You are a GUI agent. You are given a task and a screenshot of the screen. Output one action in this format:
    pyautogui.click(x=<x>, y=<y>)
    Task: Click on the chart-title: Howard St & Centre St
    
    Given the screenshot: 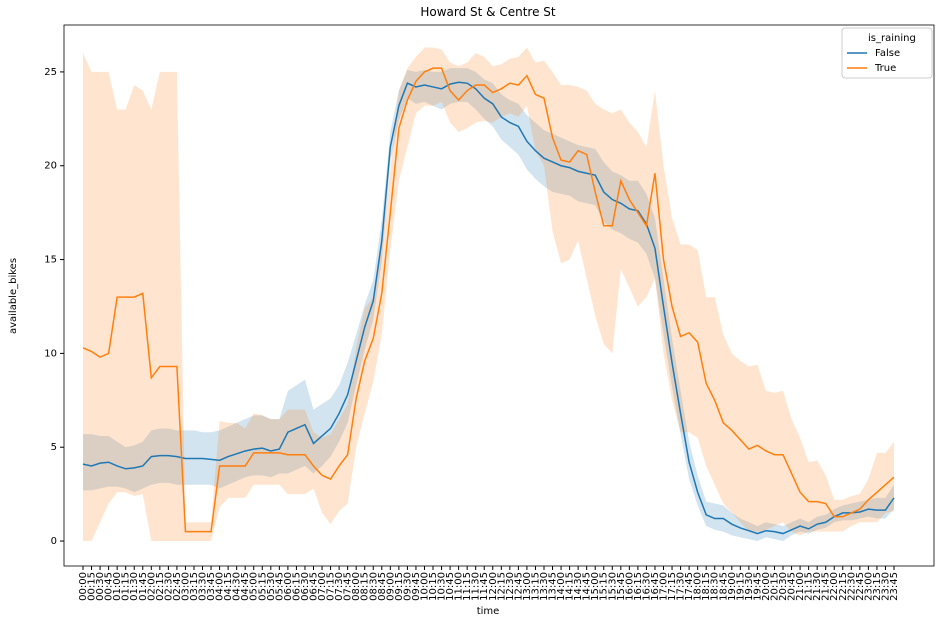 What is the action you would take?
    pyautogui.click(x=488, y=12)
    